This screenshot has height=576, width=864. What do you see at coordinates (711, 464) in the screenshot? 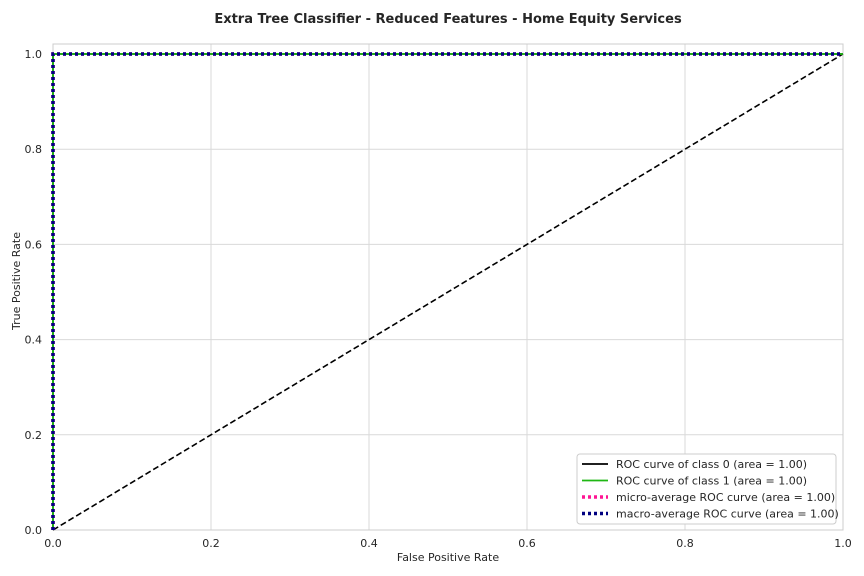
I see `legend-label-0: ROC curve of class 0 (area = 1.00)` at bounding box center [711, 464].